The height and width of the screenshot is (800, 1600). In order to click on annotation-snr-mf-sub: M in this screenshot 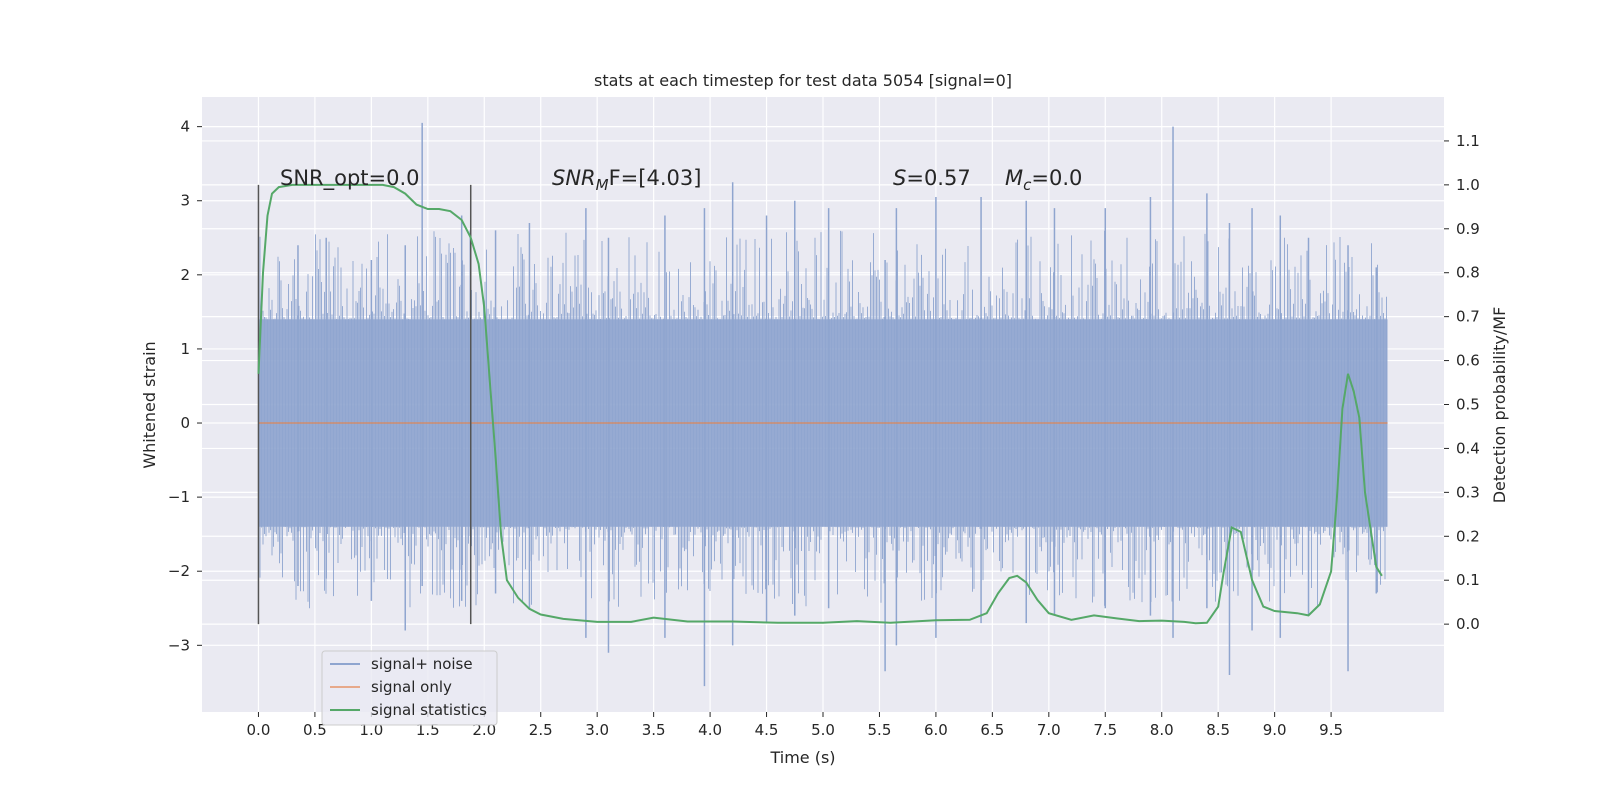, I will do `click(602, 185)`.